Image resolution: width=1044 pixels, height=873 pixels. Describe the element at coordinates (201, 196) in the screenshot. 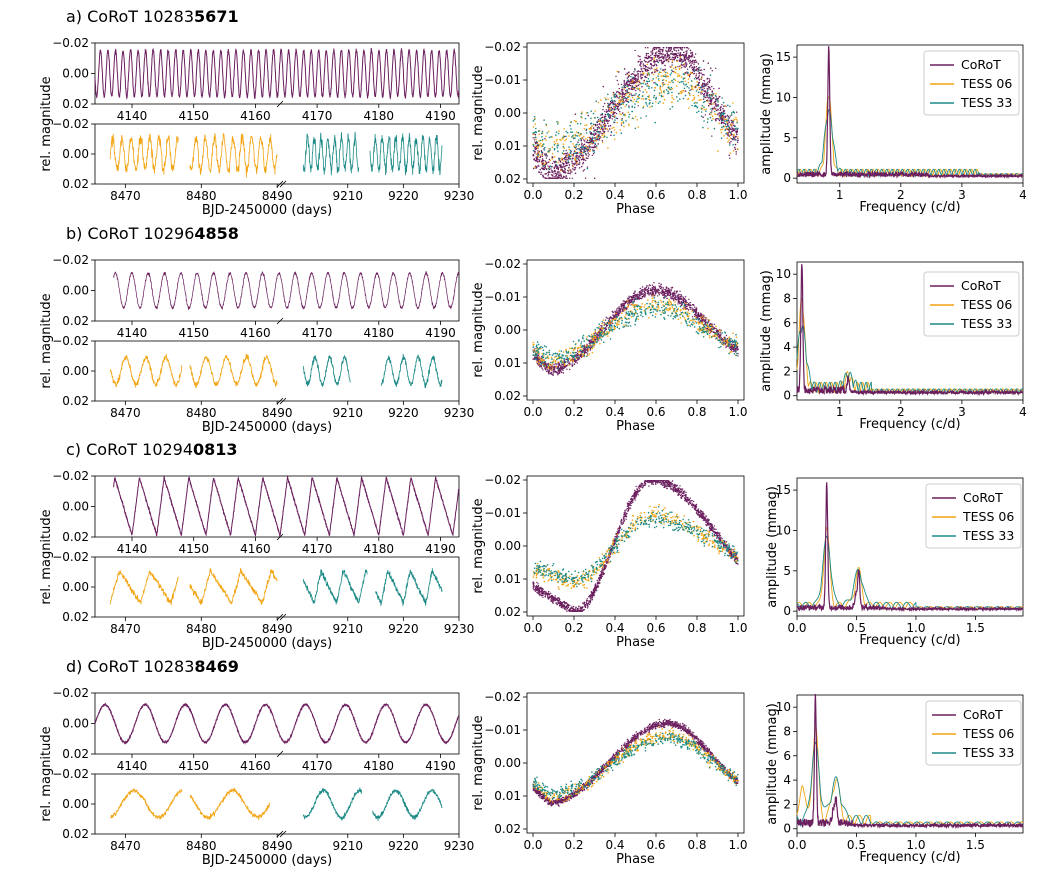

I see `row0-lc-bot-x8480-label: 8480` at that location.